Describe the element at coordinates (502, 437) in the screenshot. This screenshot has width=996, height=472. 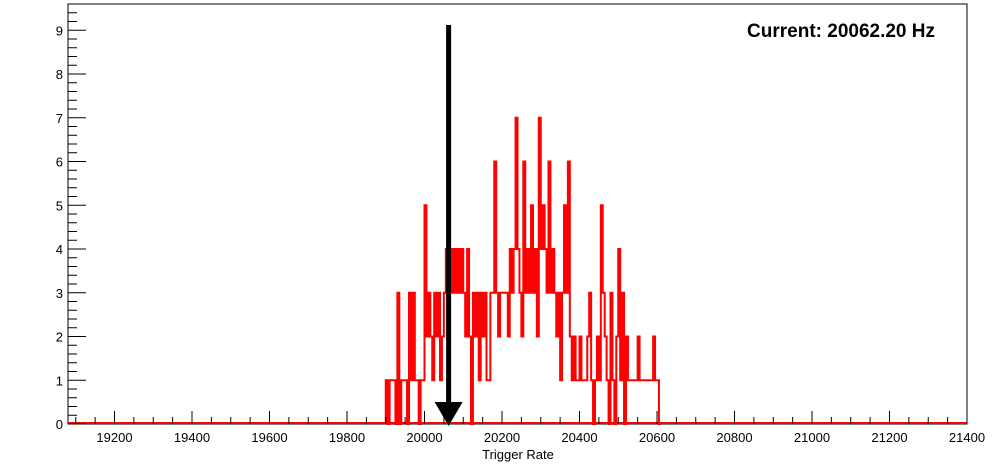
I see `x-tick-label: 20200` at that location.